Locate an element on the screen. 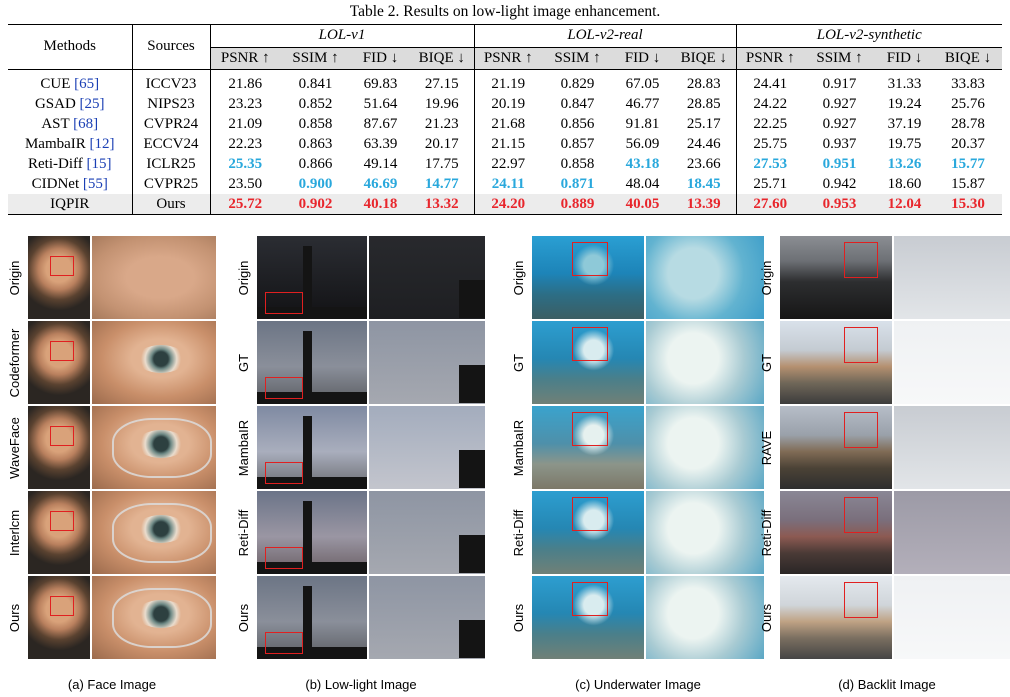 This screenshot has width=1010, height=697. value-cell: 48.04 is located at coordinates (642, 184).